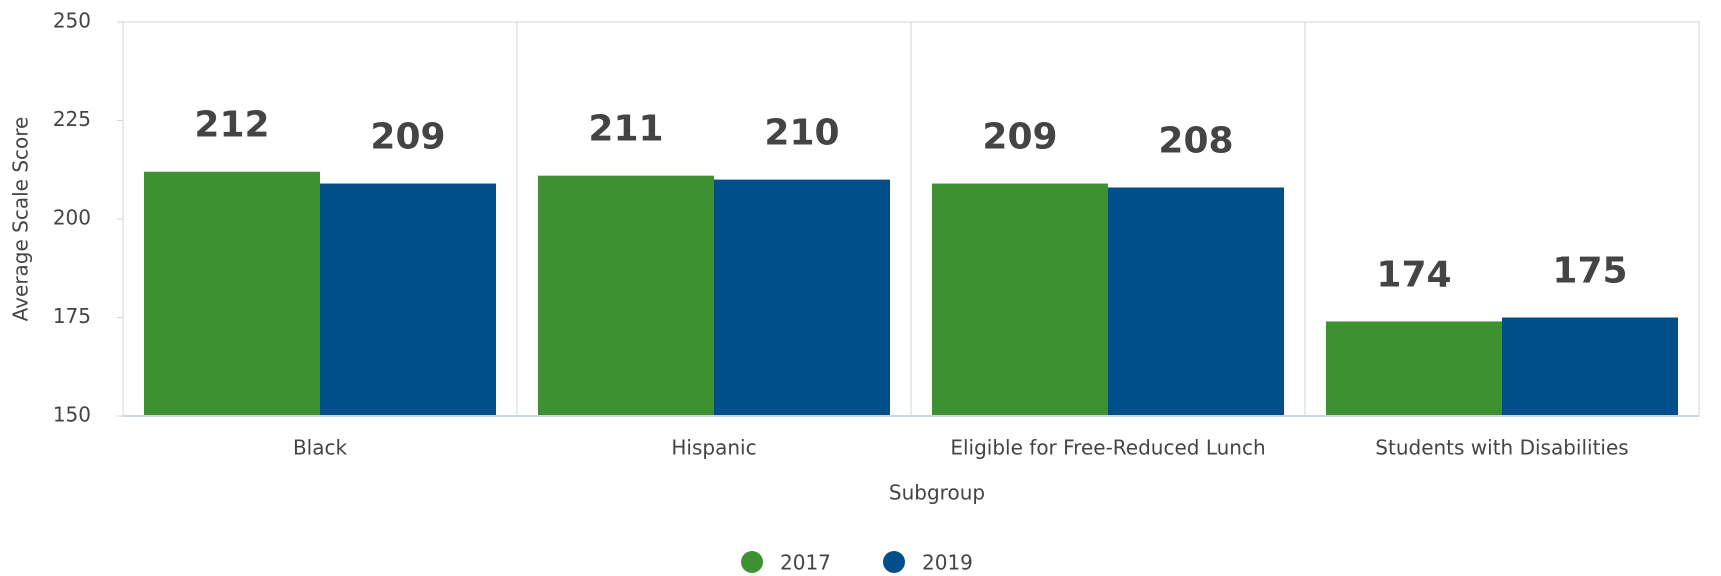  I want to click on y-tick-label: 150, so click(72, 415).